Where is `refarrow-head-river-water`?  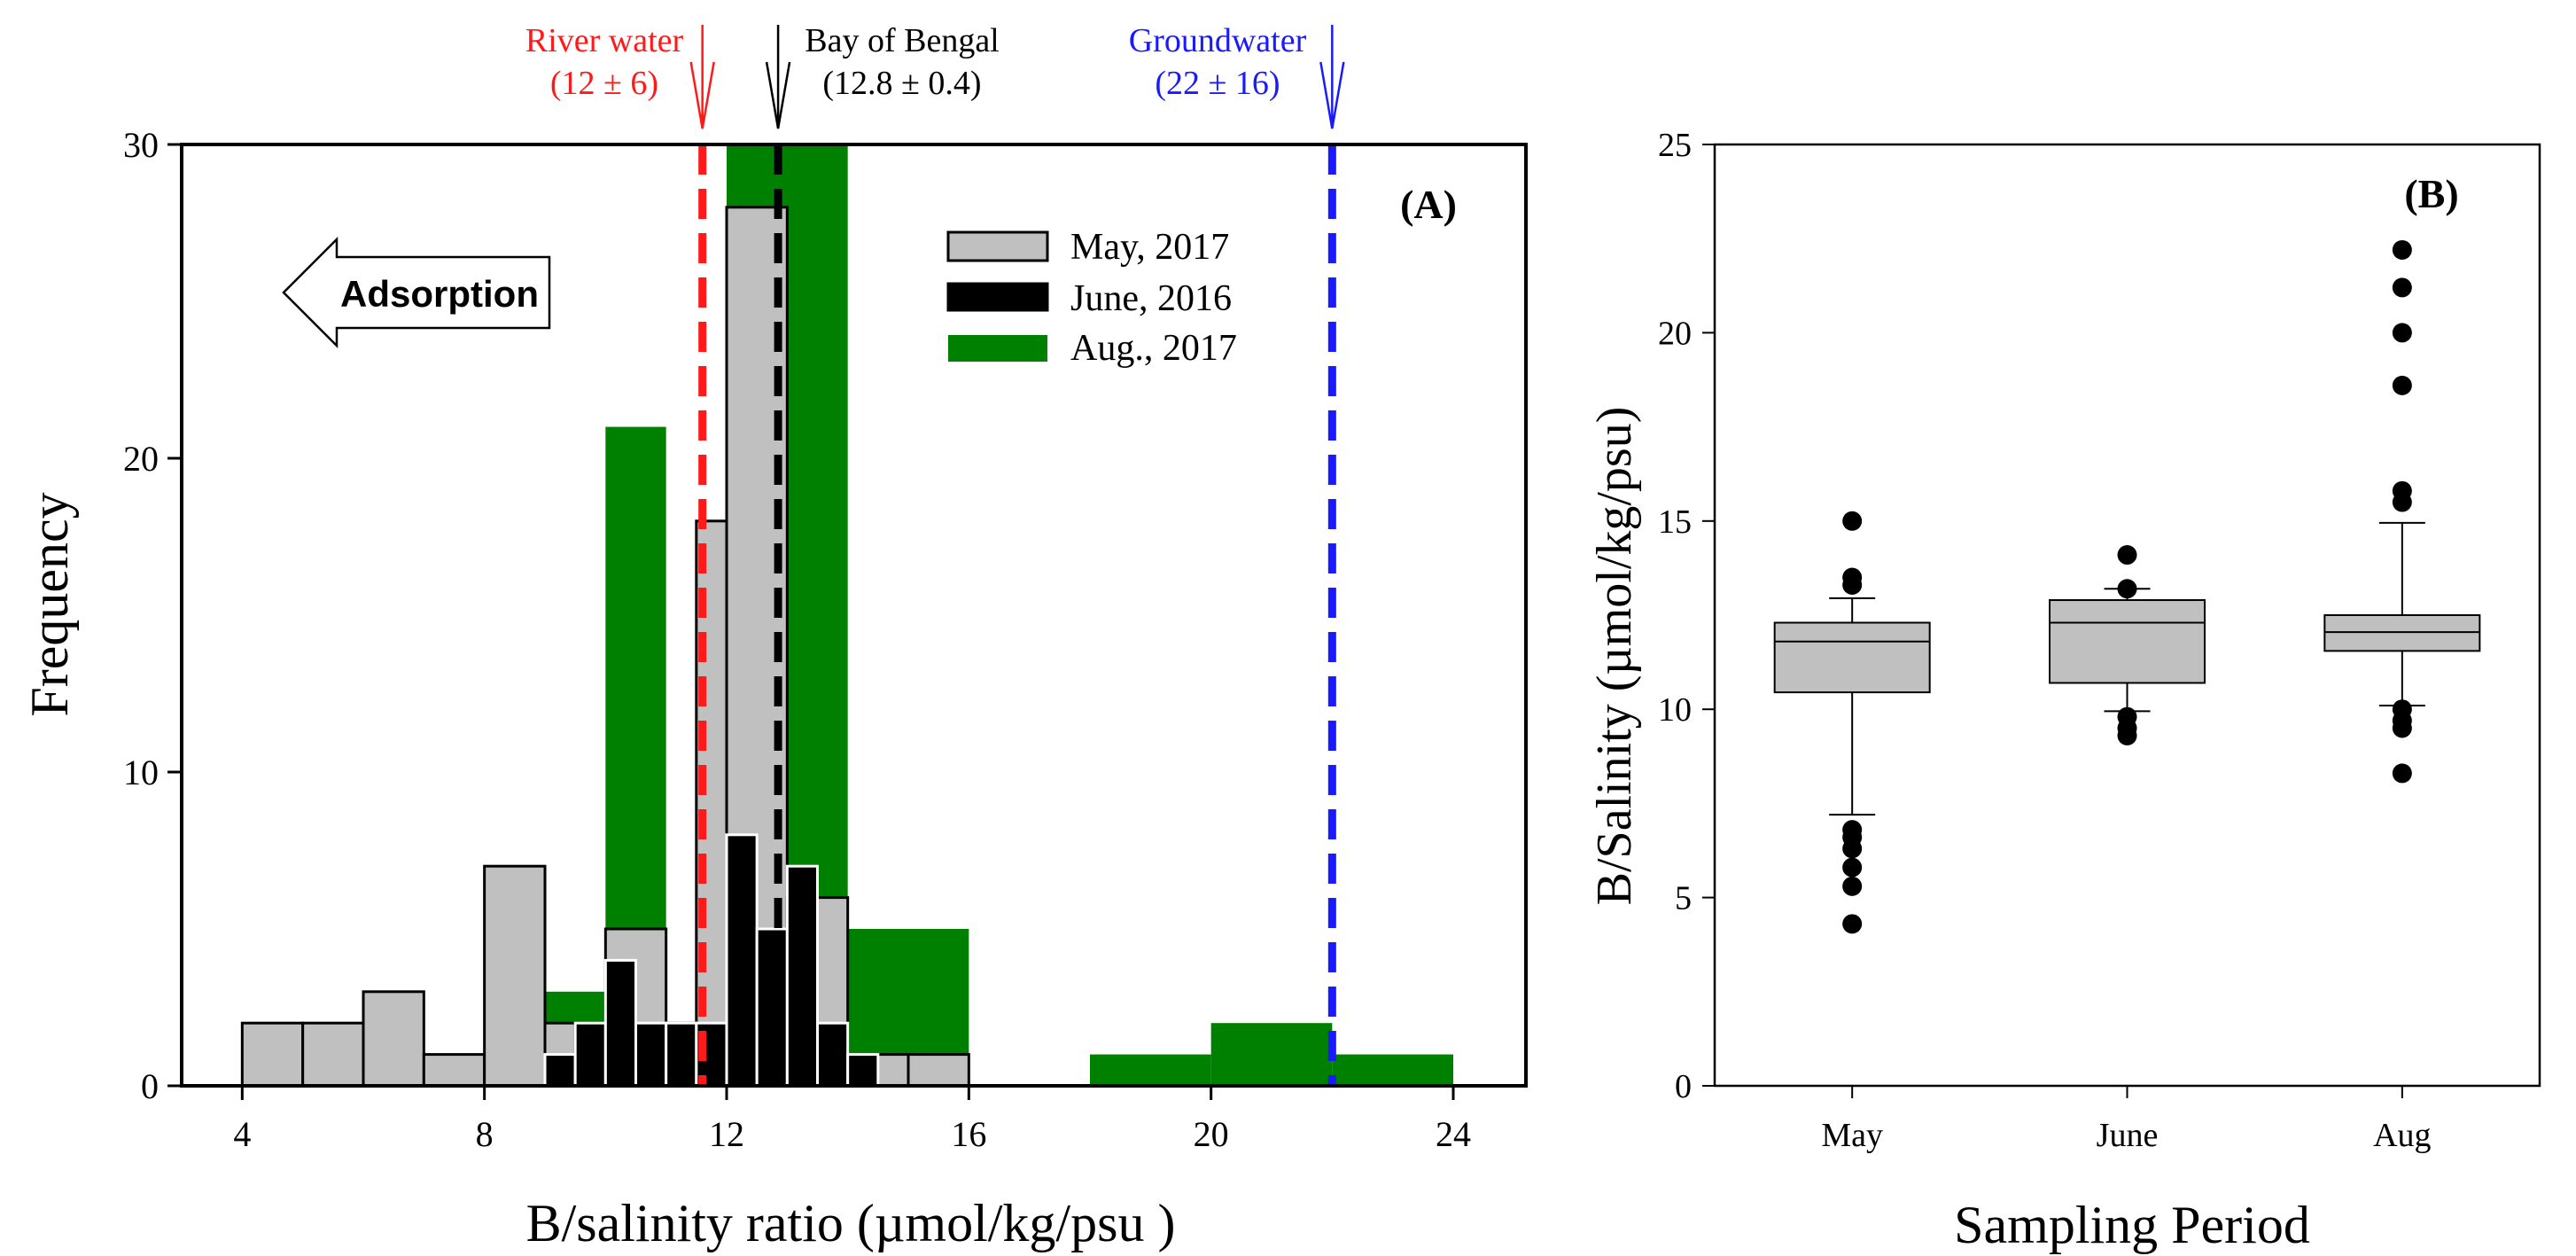 refarrow-head-river-water is located at coordinates (702, 95).